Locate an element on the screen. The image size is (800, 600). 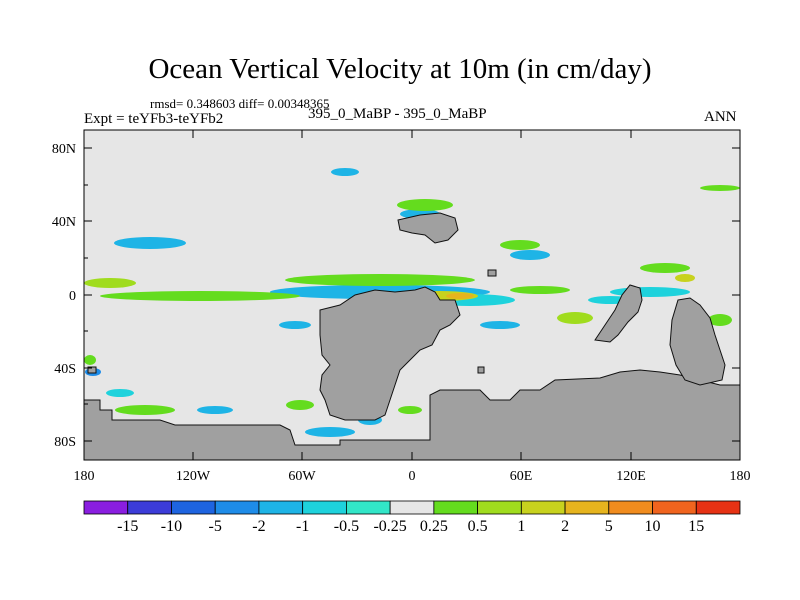
colorbar-label: -5 is located at coordinates (215, 526).